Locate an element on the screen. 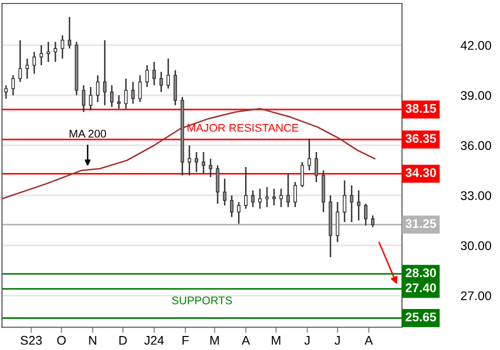  x-tick-label: F is located at coordinates (185, 340).